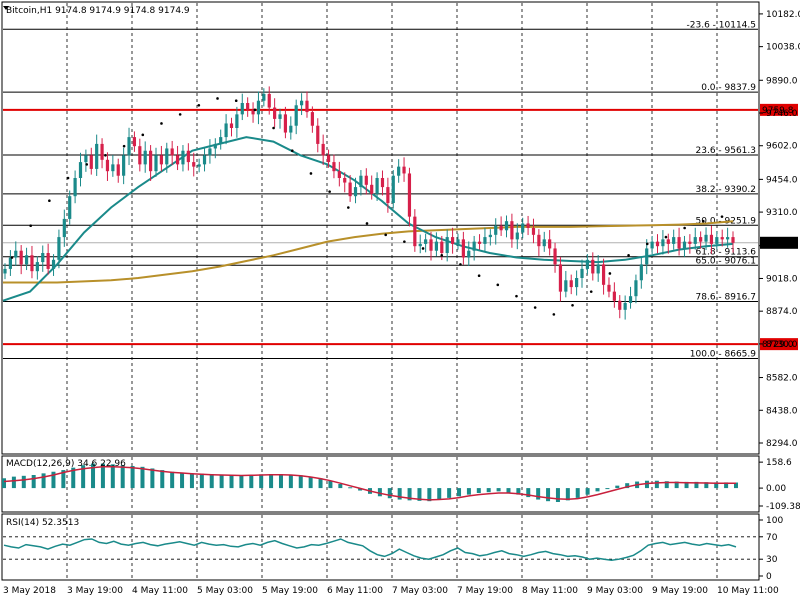 This screenshot has width=800, height=600. Describe the element at coordinates (769, 577) in the screenshot. I see `rsi-tick-label: 0` at that location.